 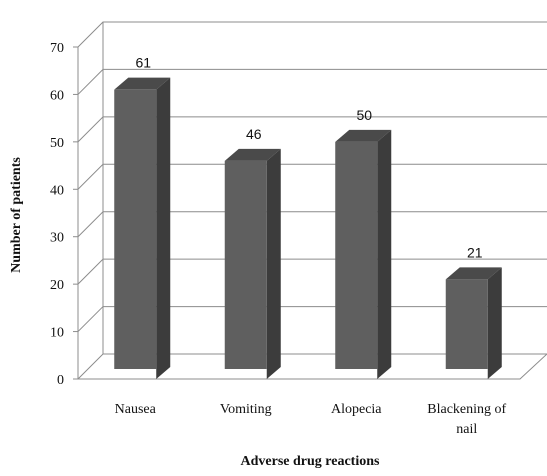 What do you see at coordinates (466, 419) in the screenshot?
I see `x-category-label: Blackening of nail` at bounding box center [466, 419].